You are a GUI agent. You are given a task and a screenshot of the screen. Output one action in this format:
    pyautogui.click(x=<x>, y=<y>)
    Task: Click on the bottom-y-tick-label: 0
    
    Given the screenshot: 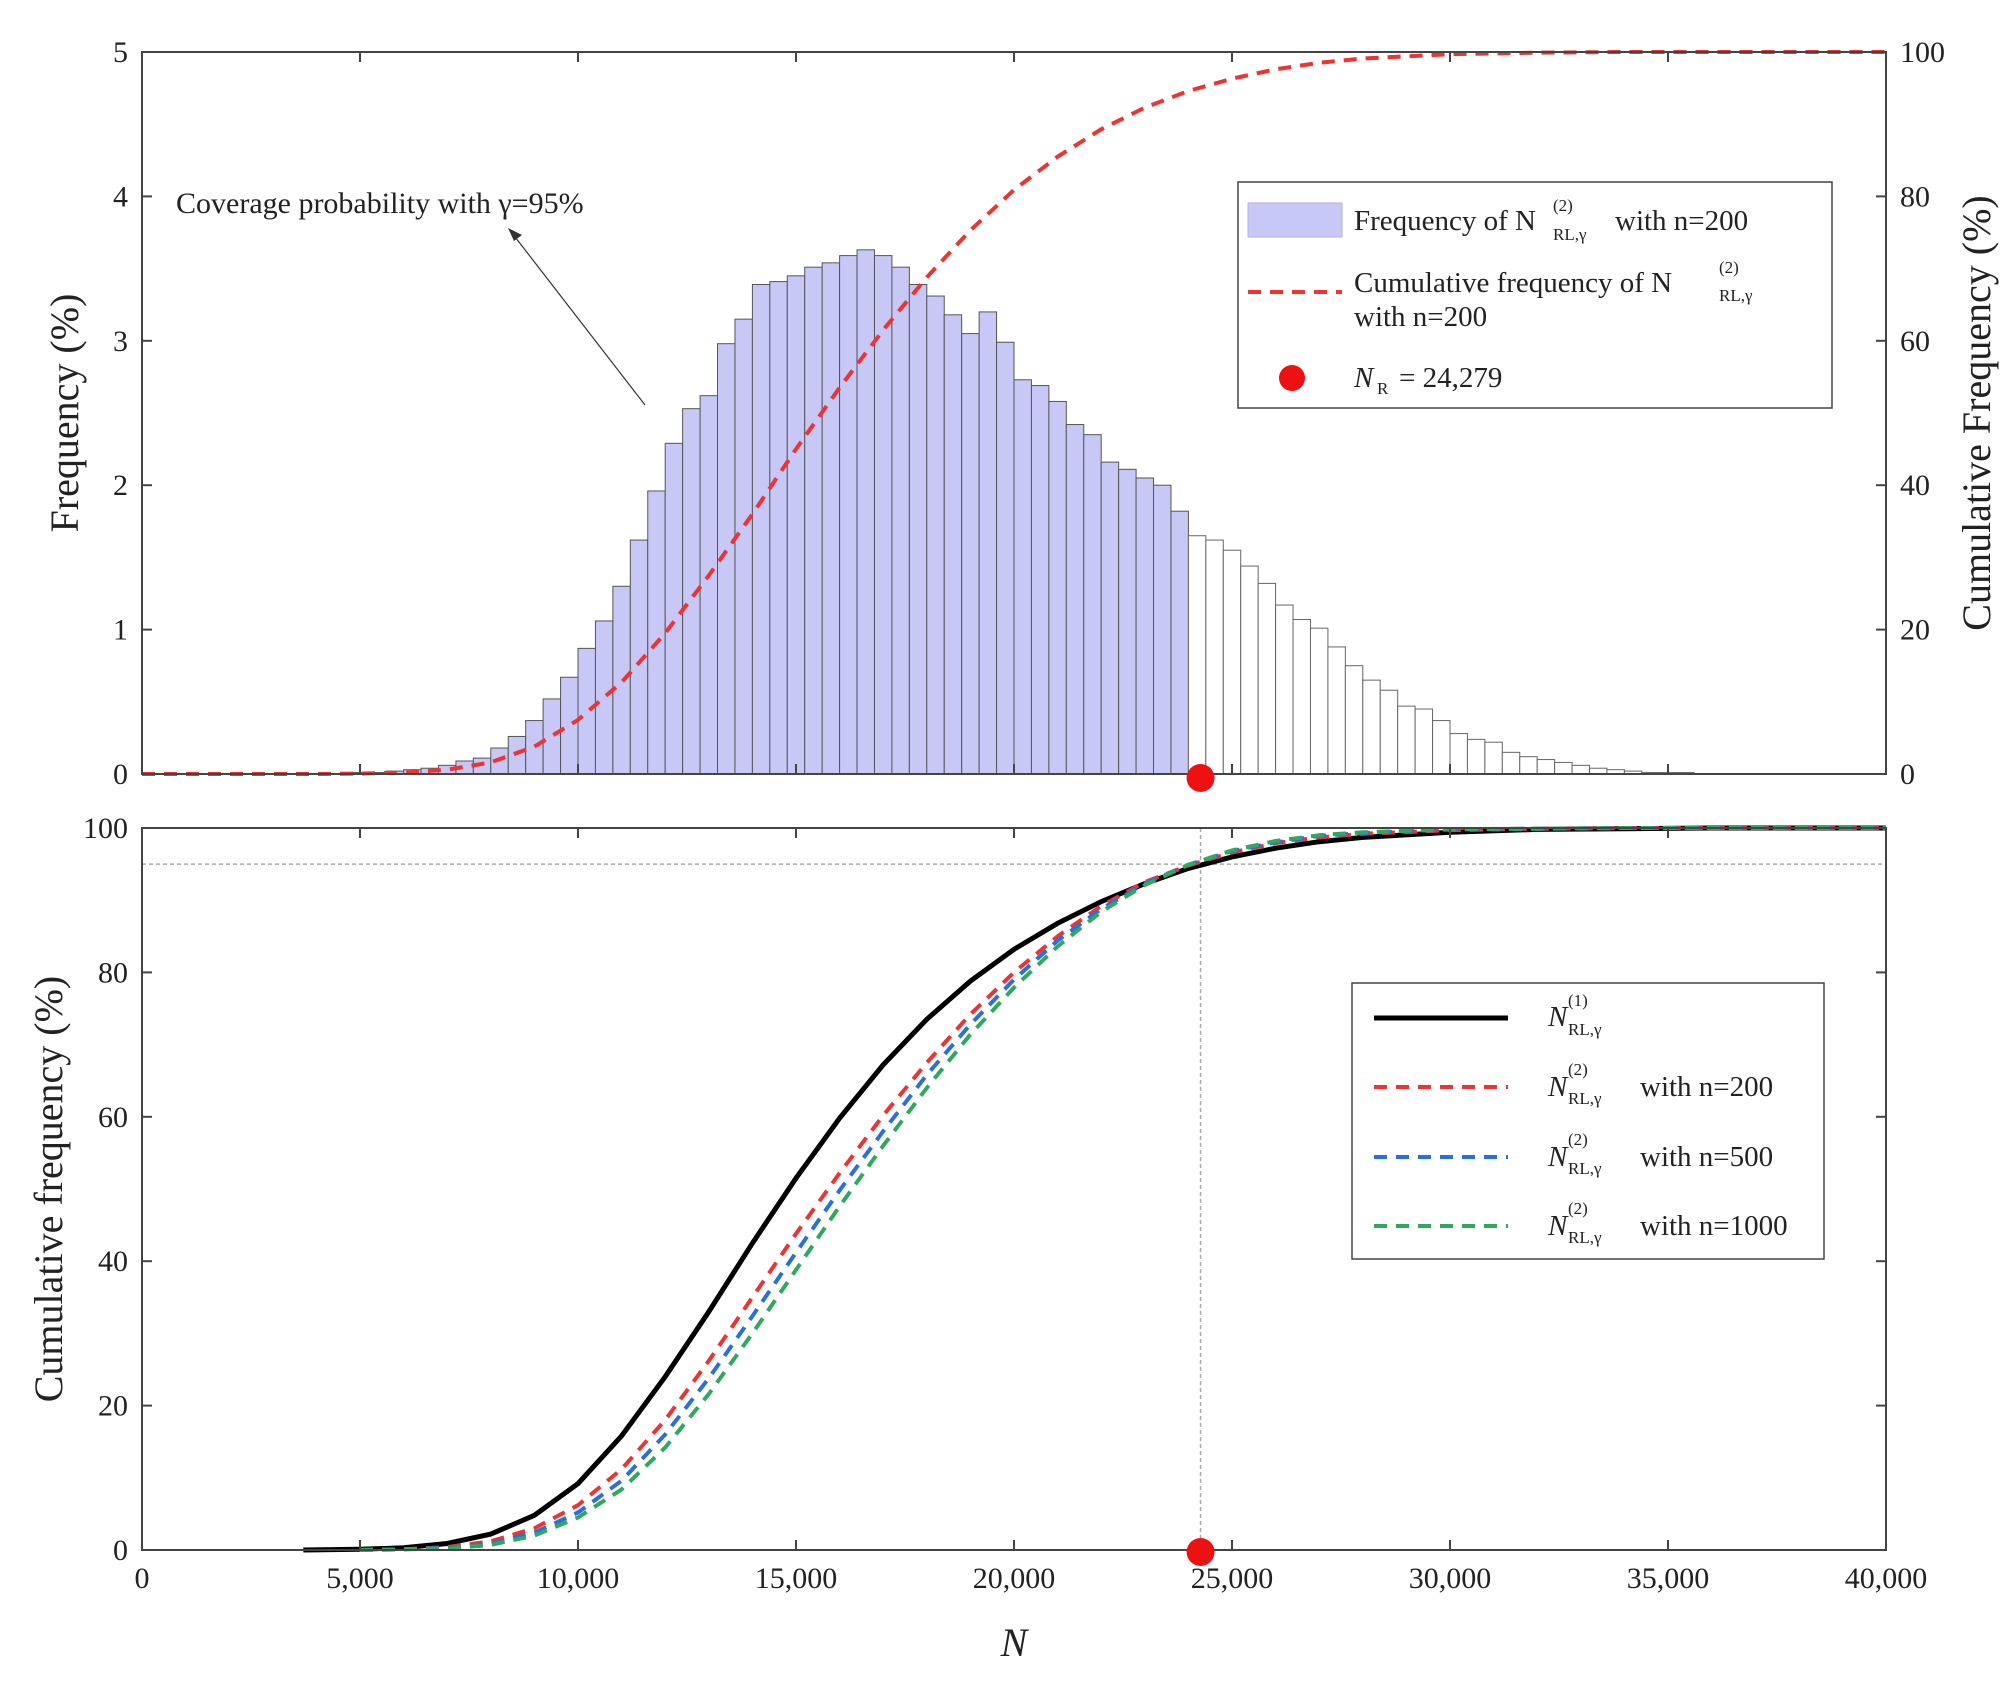 What is the action you would take?
    pyautogui.click(x=120, y=1550)
    